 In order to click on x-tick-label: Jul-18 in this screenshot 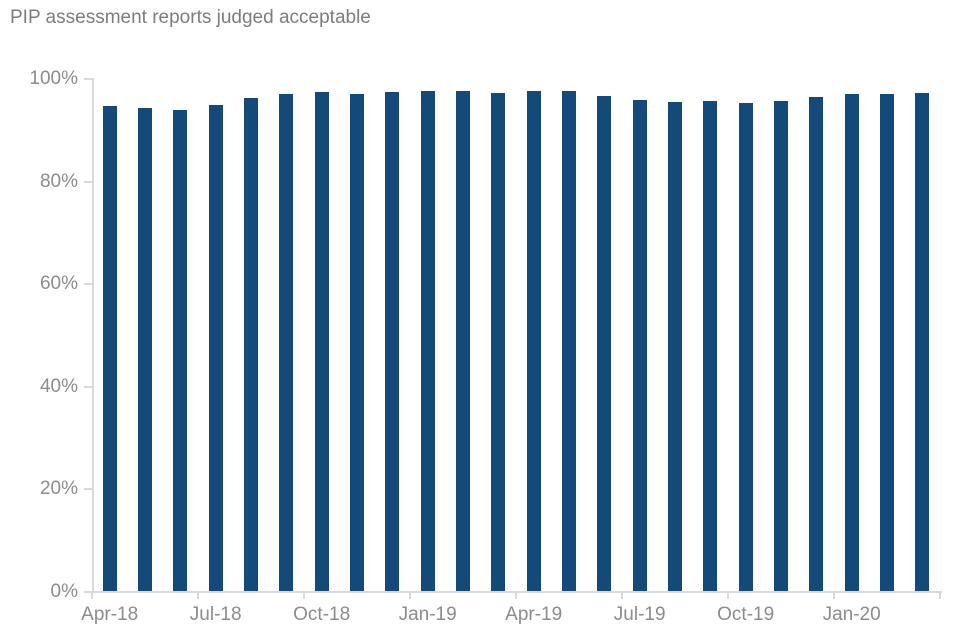, I will do `click(215, 614)`.